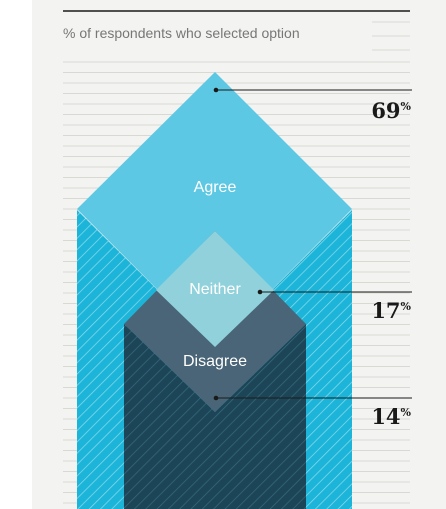 The height and width of the screenshot is (509, 446). I want to click on neither-shape, so click(215, 289).